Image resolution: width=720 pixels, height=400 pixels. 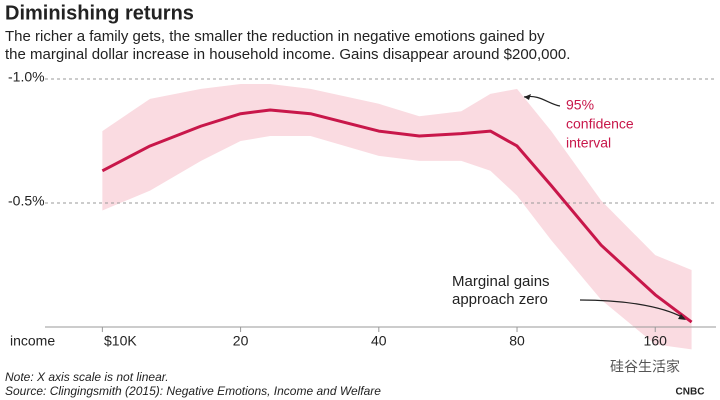 I want to click on annotation-text: interval, so click(x=588, y=143).